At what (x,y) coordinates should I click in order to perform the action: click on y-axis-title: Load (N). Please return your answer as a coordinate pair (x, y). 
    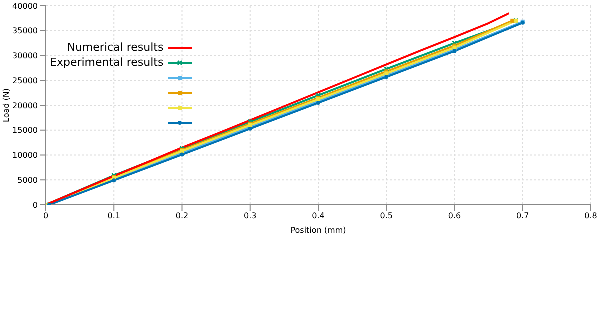
    Looking at the image, I should click on (6, 105).